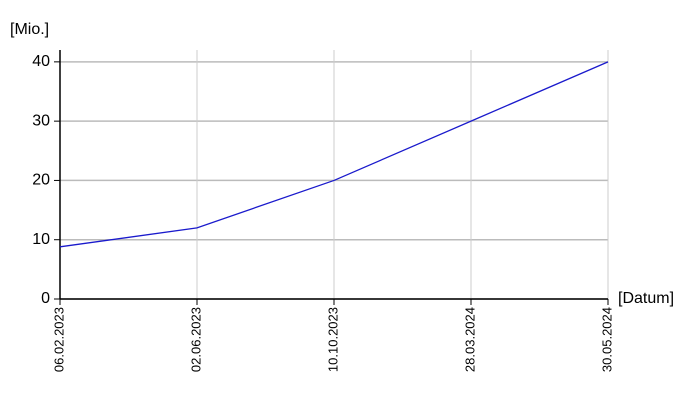  What do you see at coordinates (646, 298) in the screenshot?
I see `x-axis-label: [Datum]` at bounding box center [646, 298].